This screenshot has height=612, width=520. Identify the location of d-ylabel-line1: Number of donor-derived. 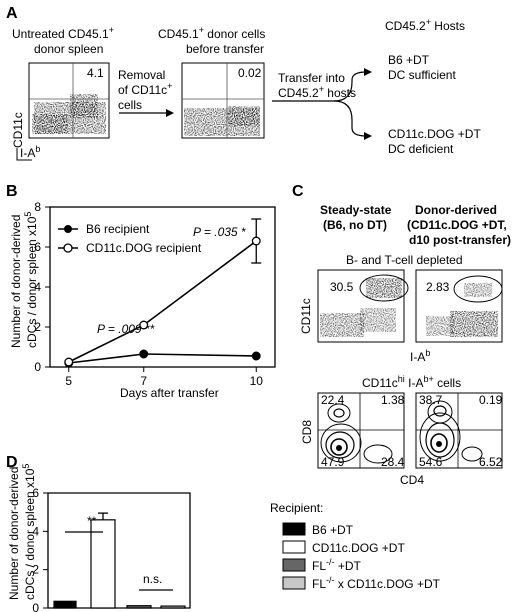
(14, 533).